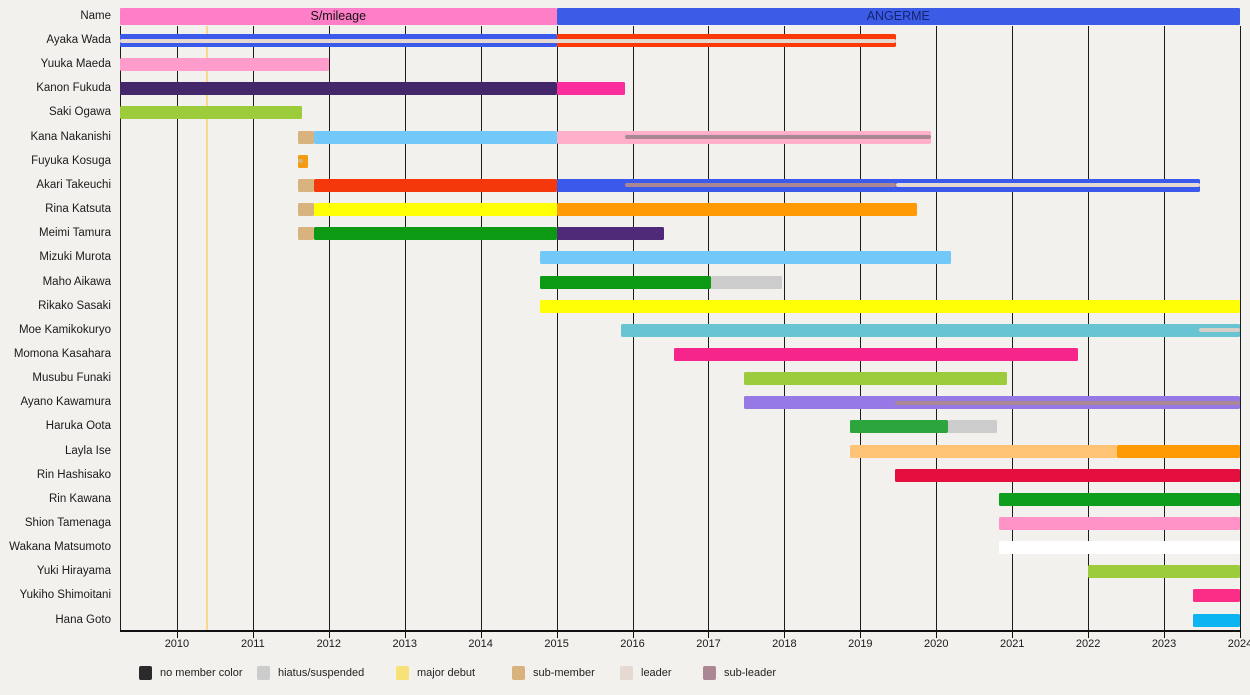 The image size is (1250, 695). What do you see at coordinates (65, 402) in the screenshot?
I see `member-row-label: Ayano Kawamura` at bounding box center [65, 402].